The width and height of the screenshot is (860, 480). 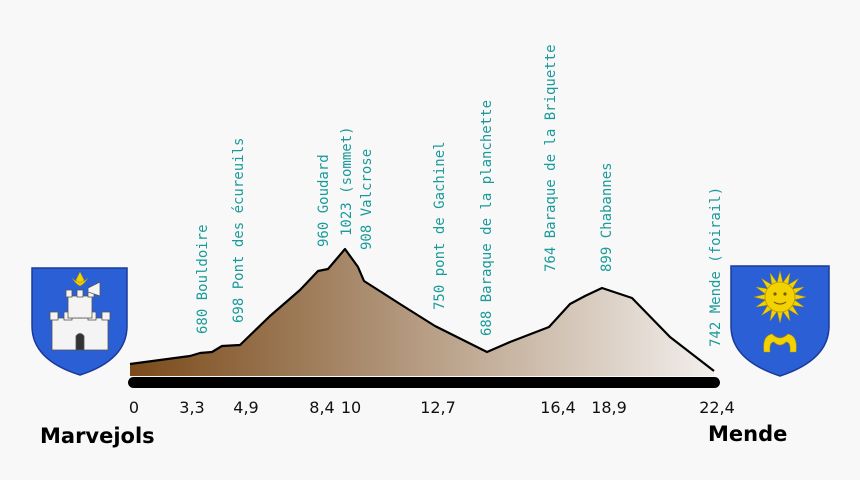 I want to click on km-tick-label: 4,9, so click(x=245, y=407).